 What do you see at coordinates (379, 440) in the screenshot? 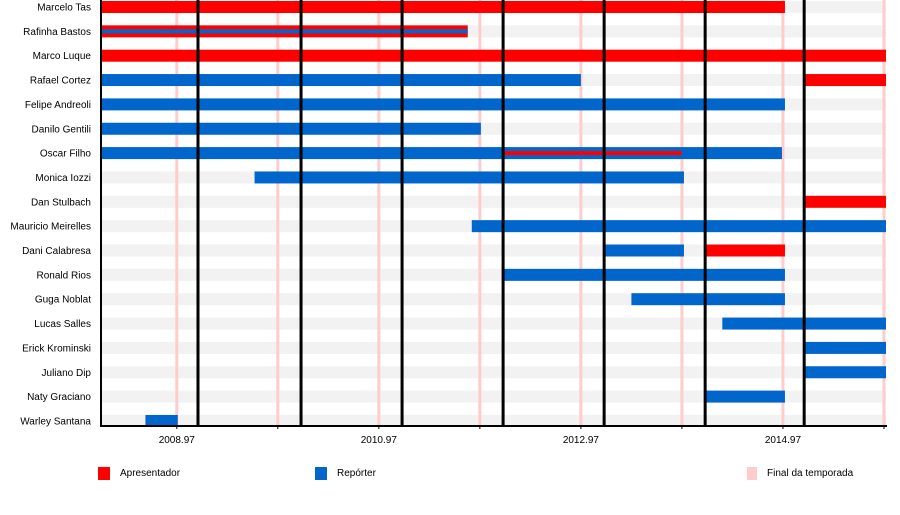
I see `x-tick-label: 2010.97` at bounding box center [379, 440].